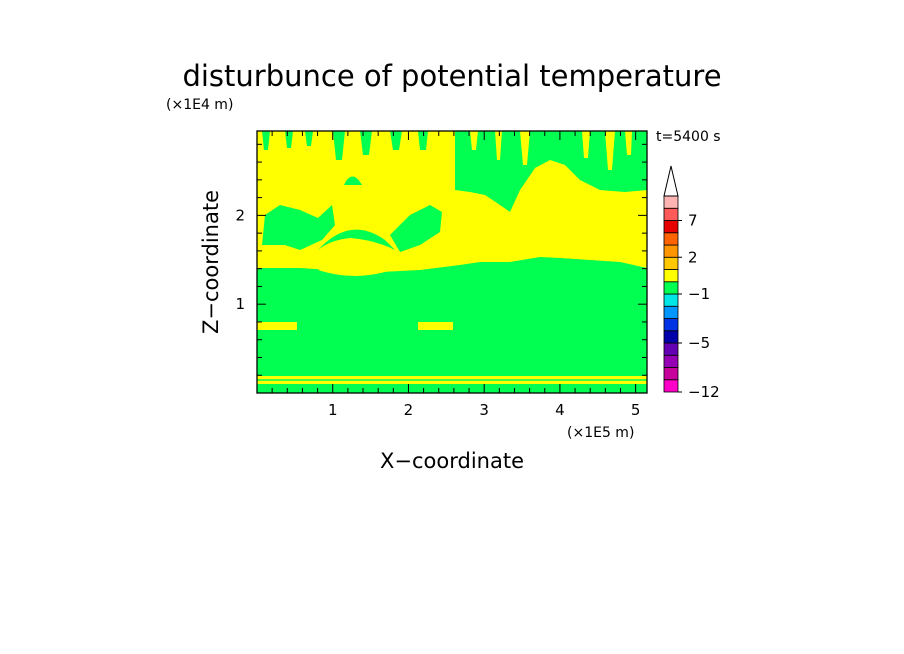 The image size is (904, 654). Describe the element at coordinates (355, 267) in the screenshot. I see `lens-positive` at that location.